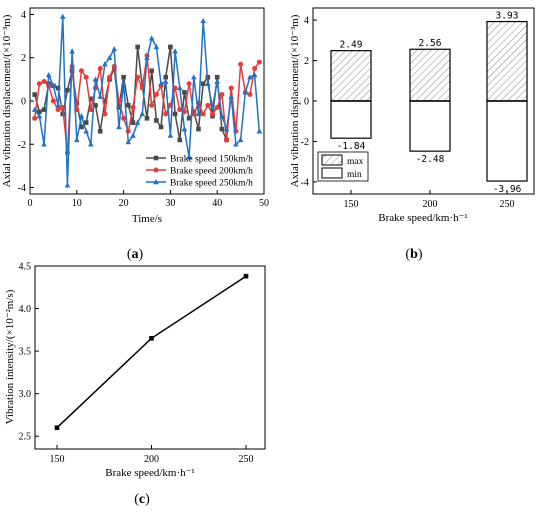  I want to click on chart-a-xtick-label: 50, so click(264, 203).